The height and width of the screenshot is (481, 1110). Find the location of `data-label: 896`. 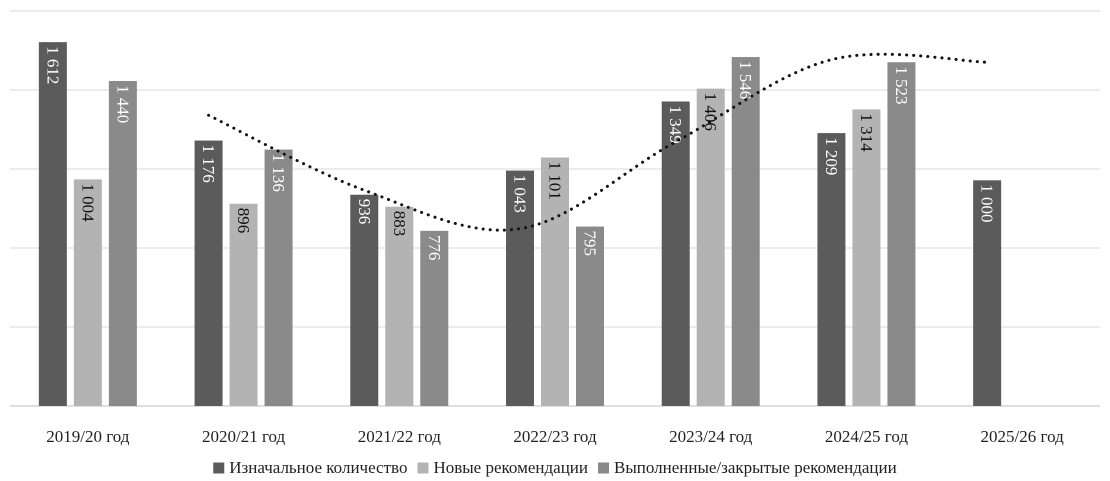

data-label: 896 is located at coordinates (243, 220).